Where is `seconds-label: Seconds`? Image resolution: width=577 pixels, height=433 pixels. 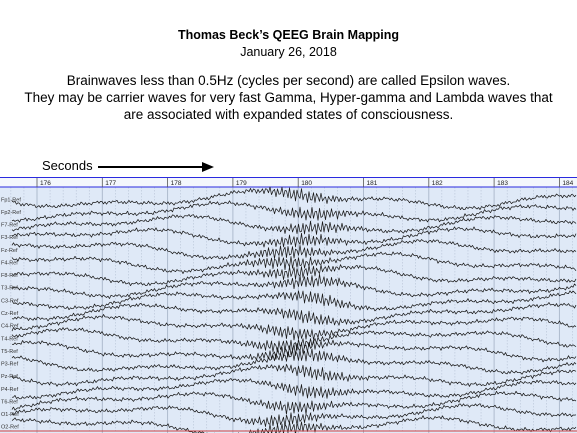
seconds-label: Seconds is located at coordinates (67, 165).